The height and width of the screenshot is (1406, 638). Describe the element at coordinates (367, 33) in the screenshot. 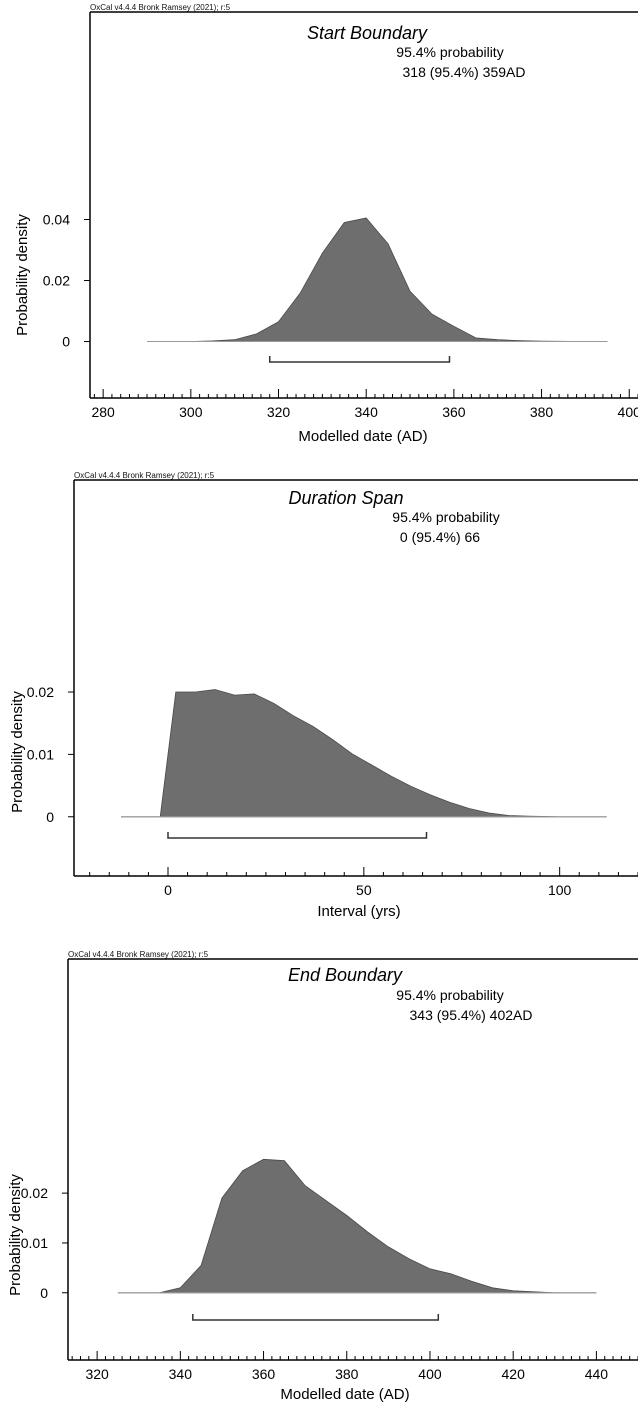

I see `chart-title: Start Boundary` at that location.